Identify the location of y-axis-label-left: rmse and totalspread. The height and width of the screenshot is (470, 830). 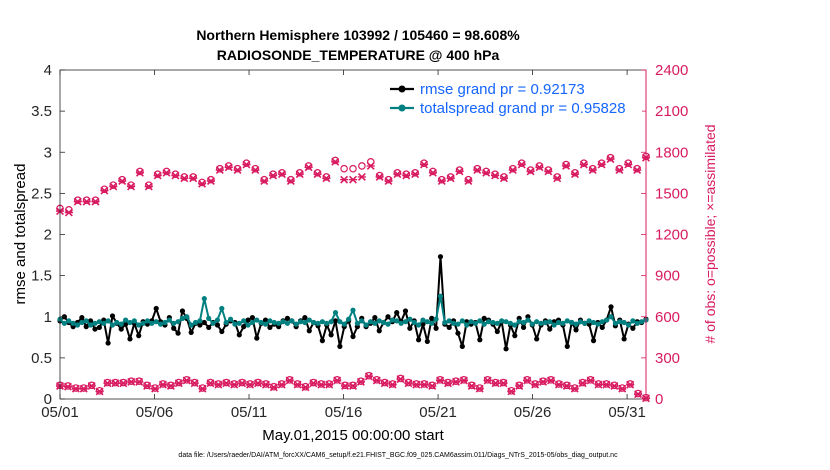
(20, 234).